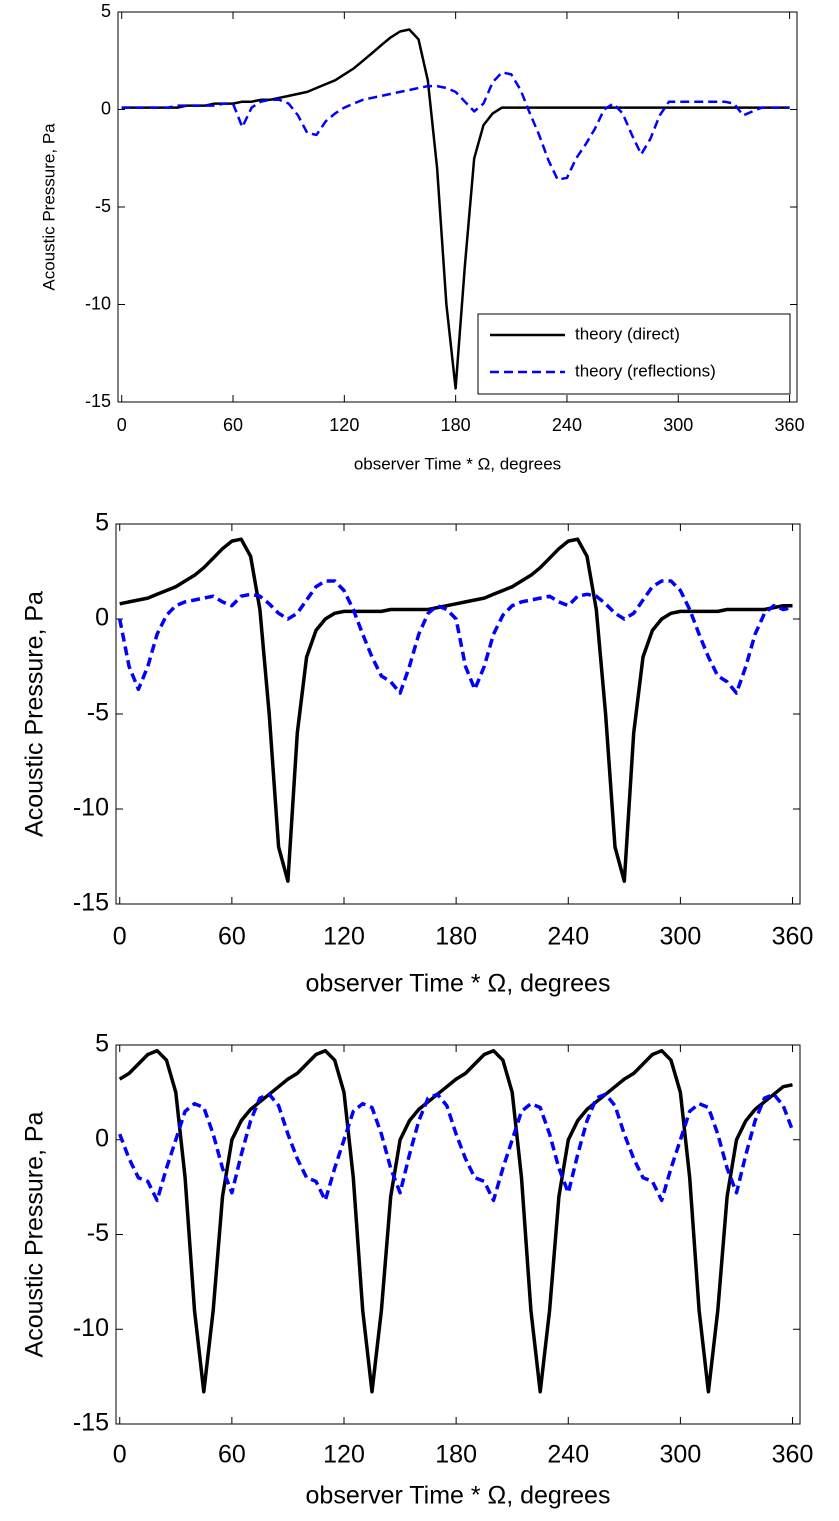  I want to click on legend-box, so click(634, 354).